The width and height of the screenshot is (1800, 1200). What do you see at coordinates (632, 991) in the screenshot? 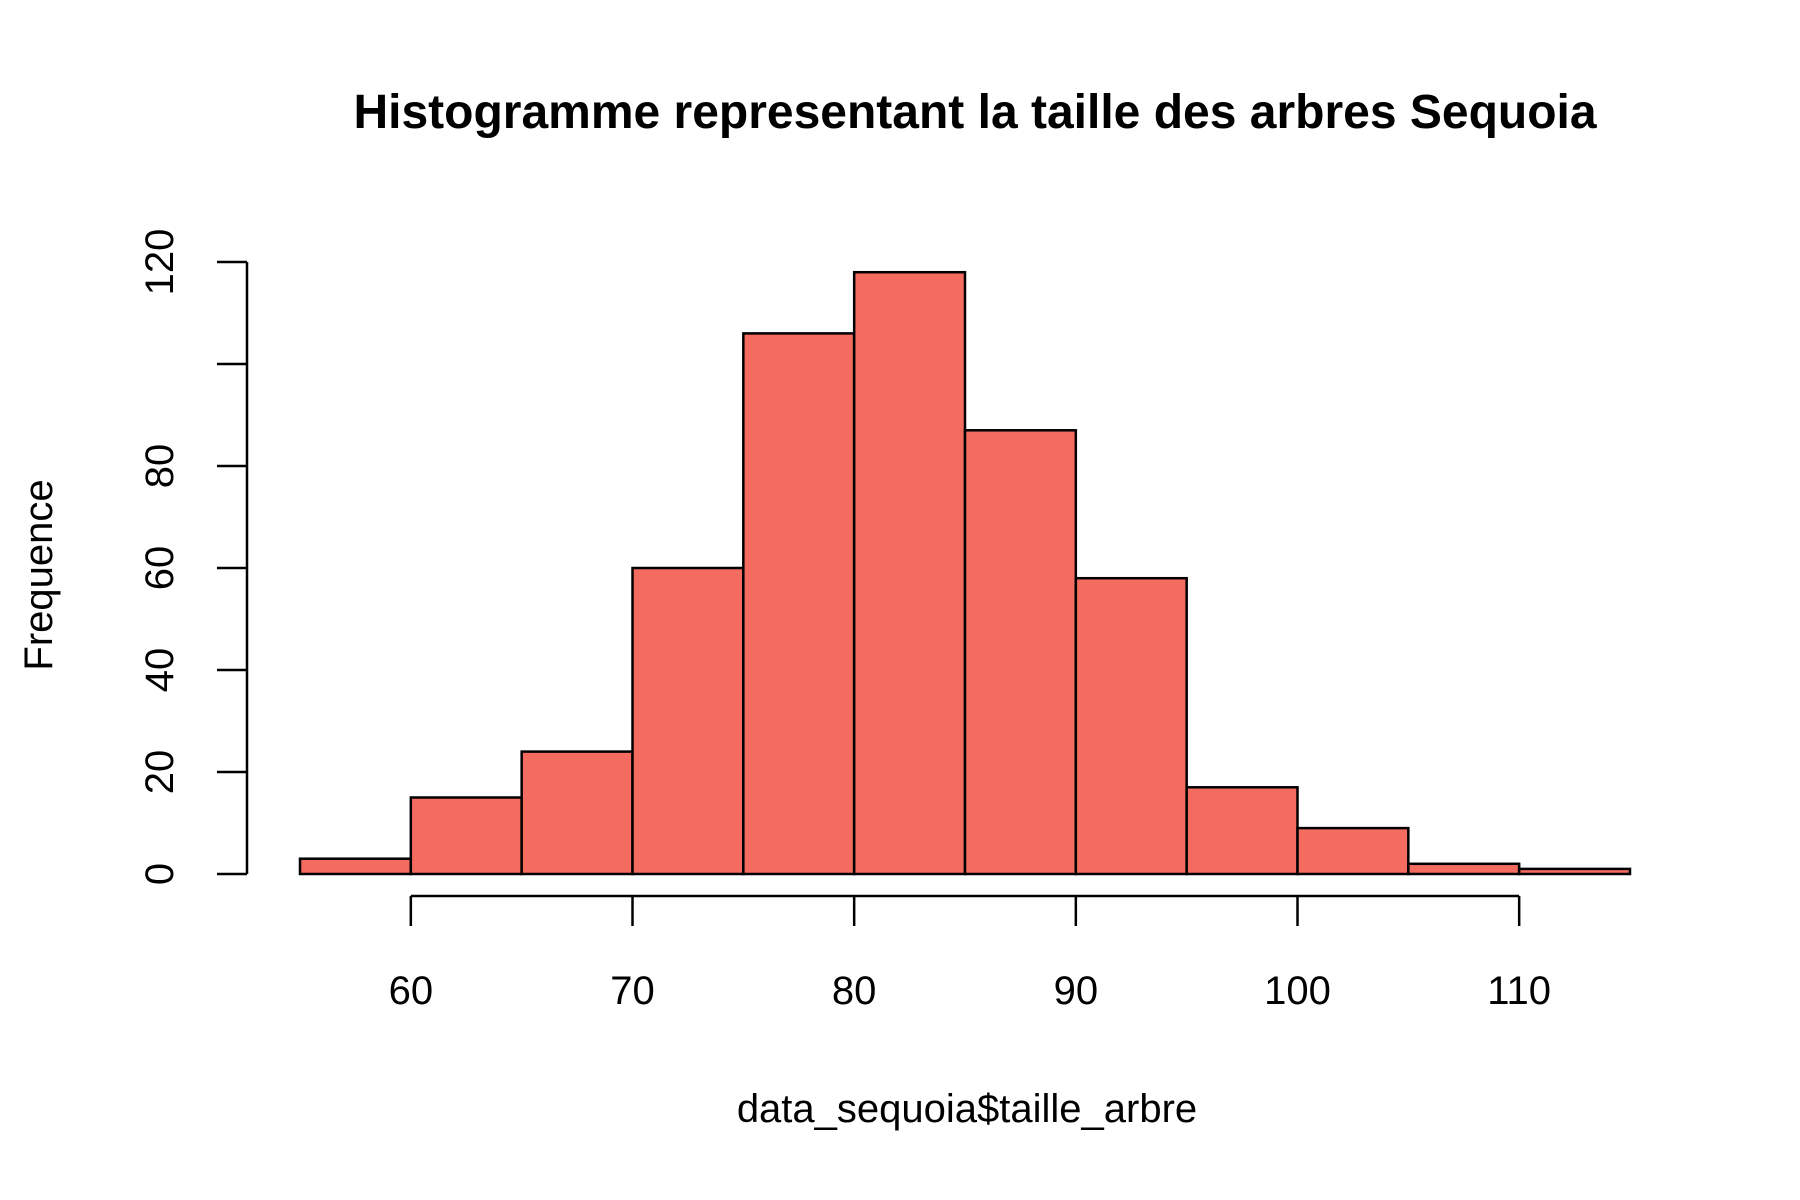
I see `x-tick-label: 70` at bounding box center [632, 991].